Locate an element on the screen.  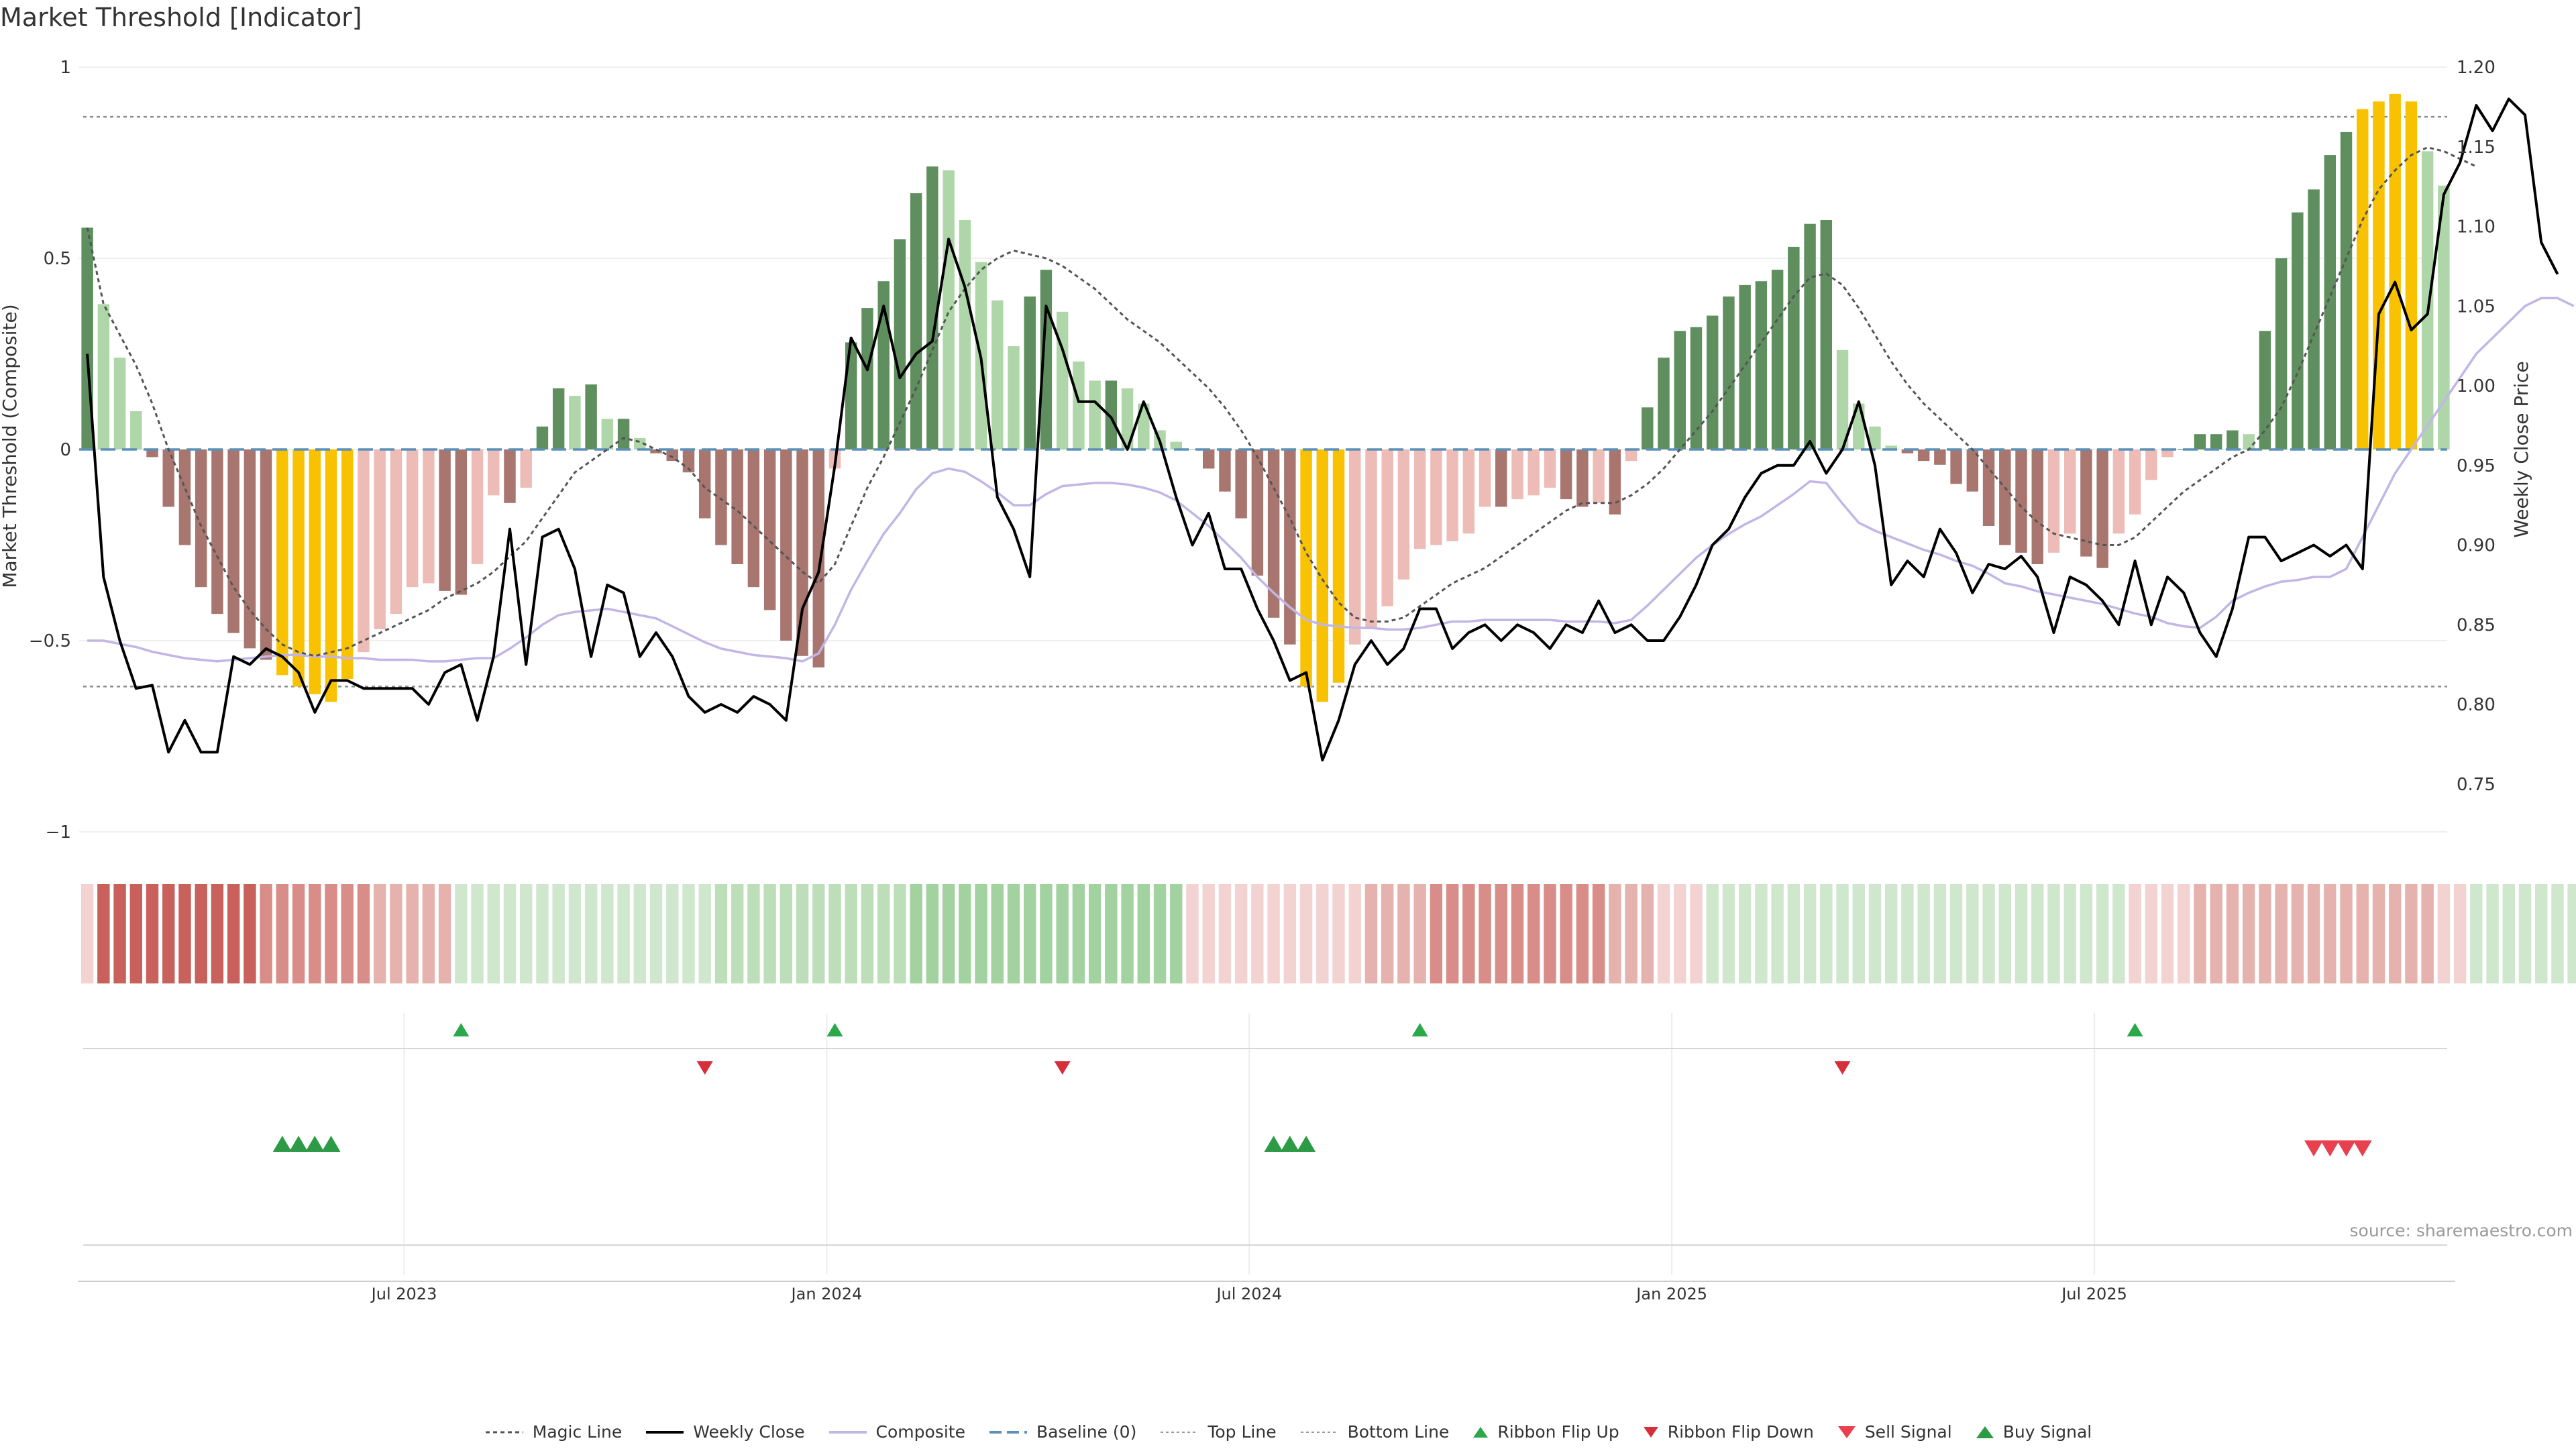
x-tick-label: Jul 2023 is located at coordinates (403, 1294).